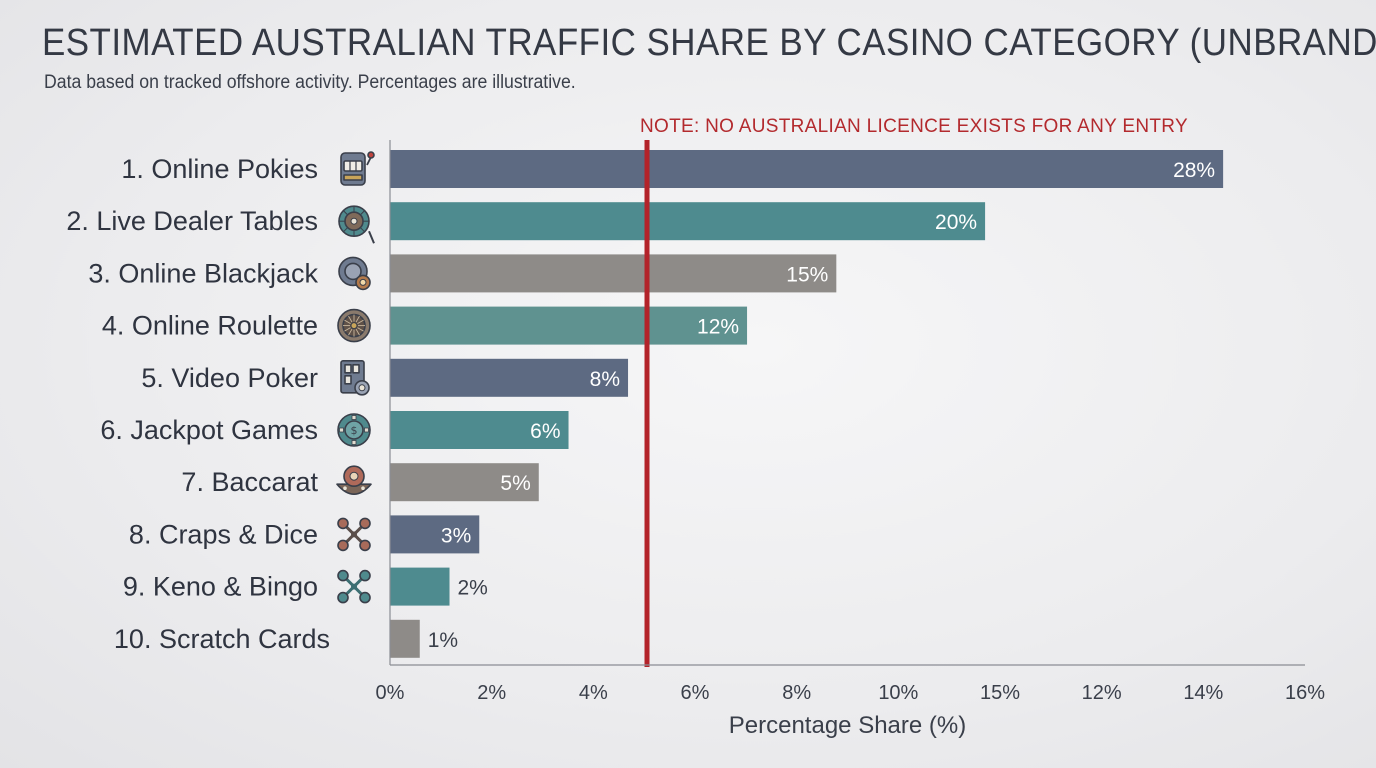  Describe the element at coordinates (249, 482) in the screenshot. I see `category-label: 7. Baccarat` at that location.